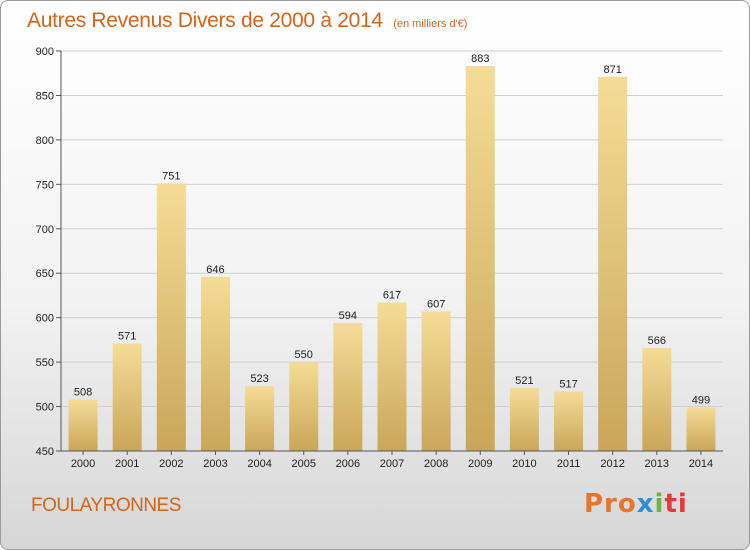 The width and height of the screenshot is (750, 550). Describe the element at coordinates (127, 336) in the screenshot. I see `data-label: 571` at that location.